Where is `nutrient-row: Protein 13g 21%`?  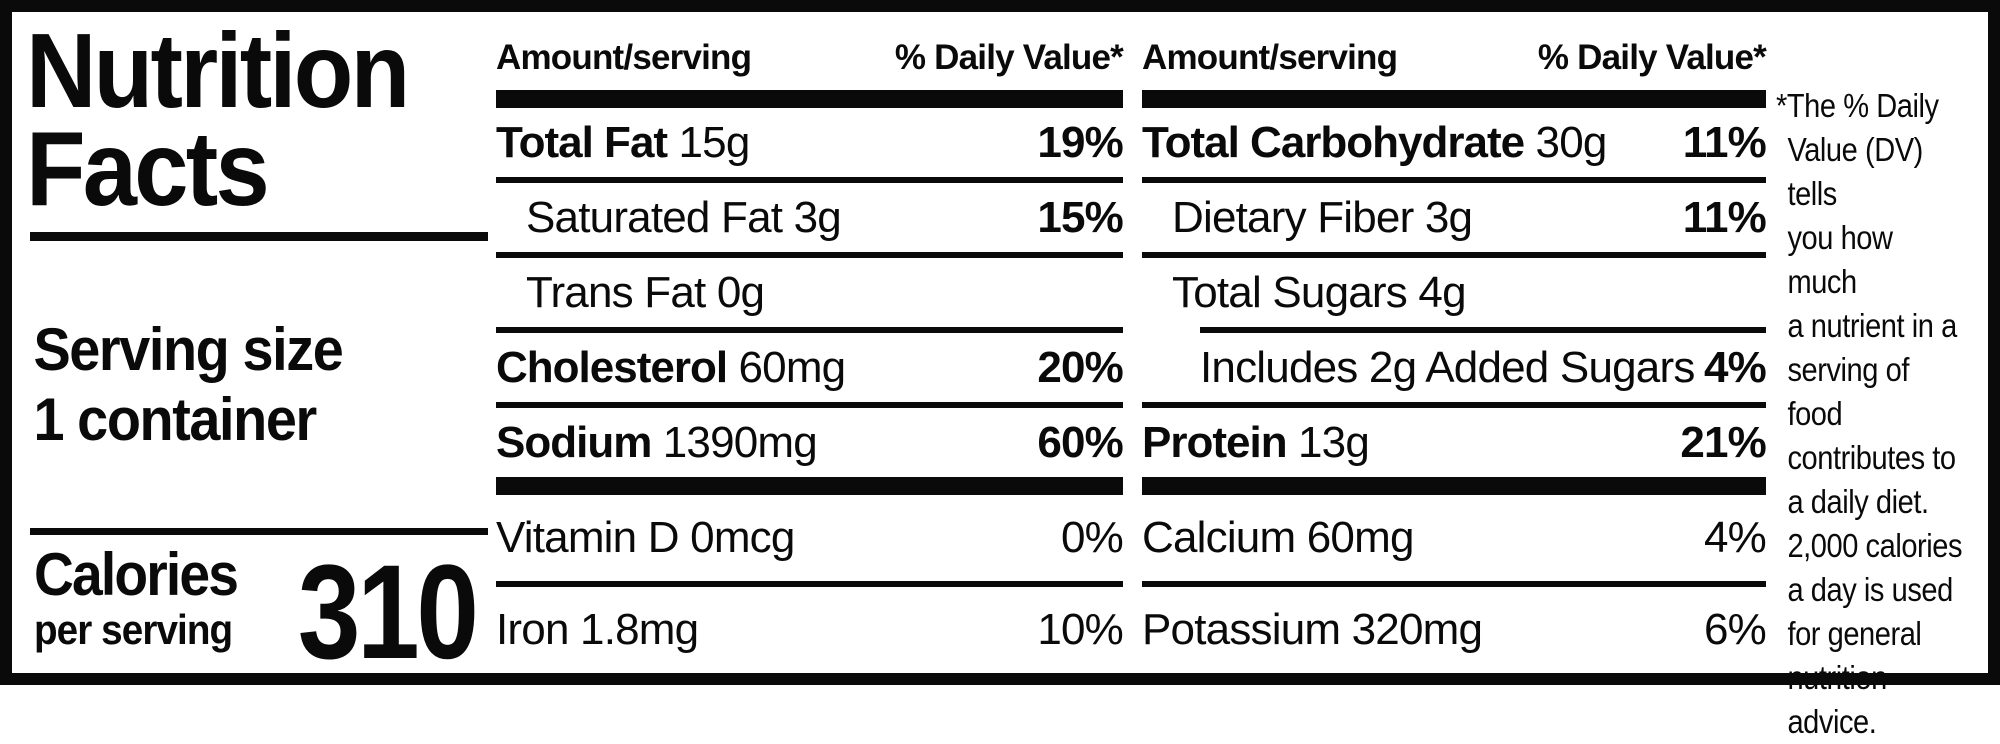 nutrient-row: Protein 13g 21% is located at coordinates (1454, 442).